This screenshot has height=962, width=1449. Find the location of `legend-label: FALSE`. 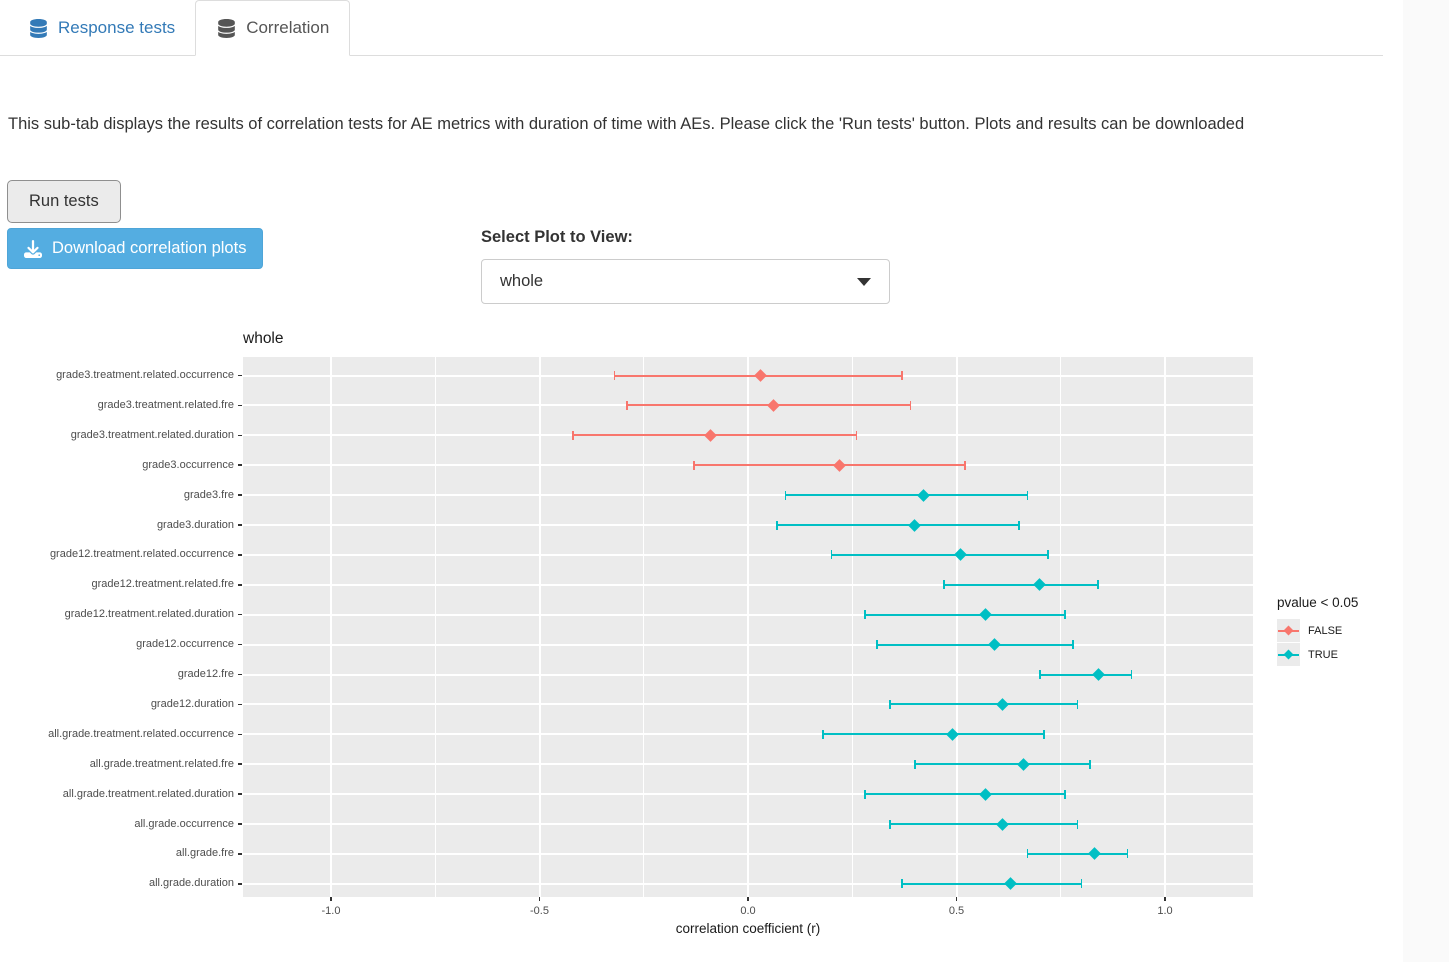

legend-label: FALSE is located at coordinates (1325, 631).